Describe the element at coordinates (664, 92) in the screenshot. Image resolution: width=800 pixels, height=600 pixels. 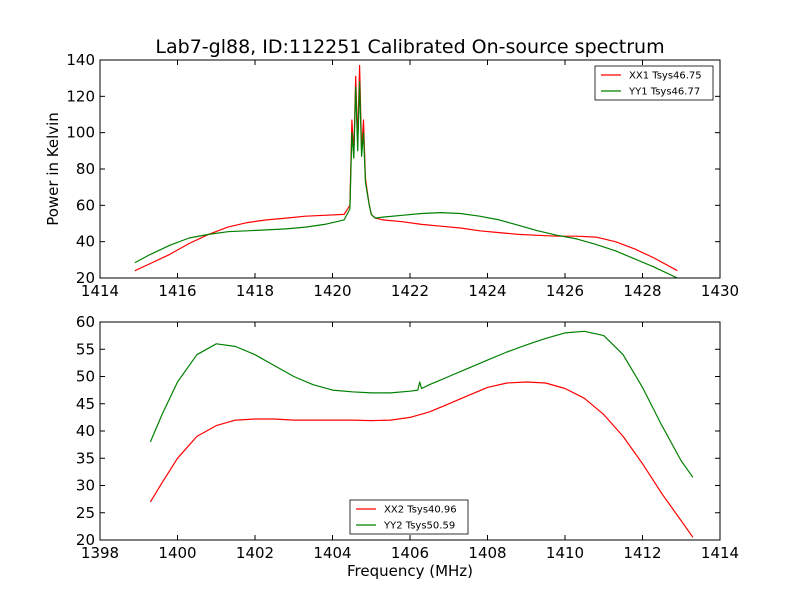
I see `top-legend-entry-2: YY1 Tsys46.77` at that location.